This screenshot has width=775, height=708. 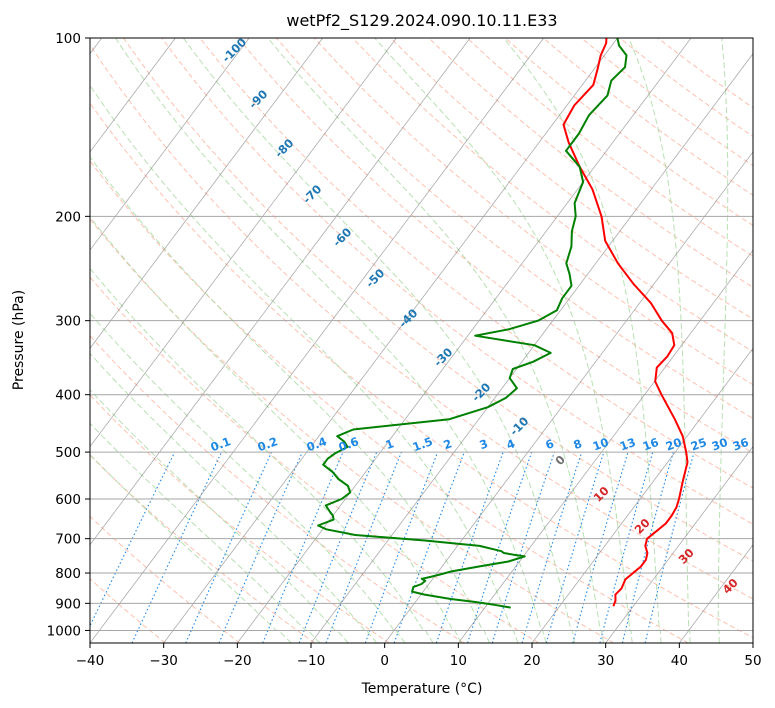 What do you see at coordinates (317, 444) in the screenshot?
I see `mixing-ratio-label: 0.4` at bounding box center [317, 444].